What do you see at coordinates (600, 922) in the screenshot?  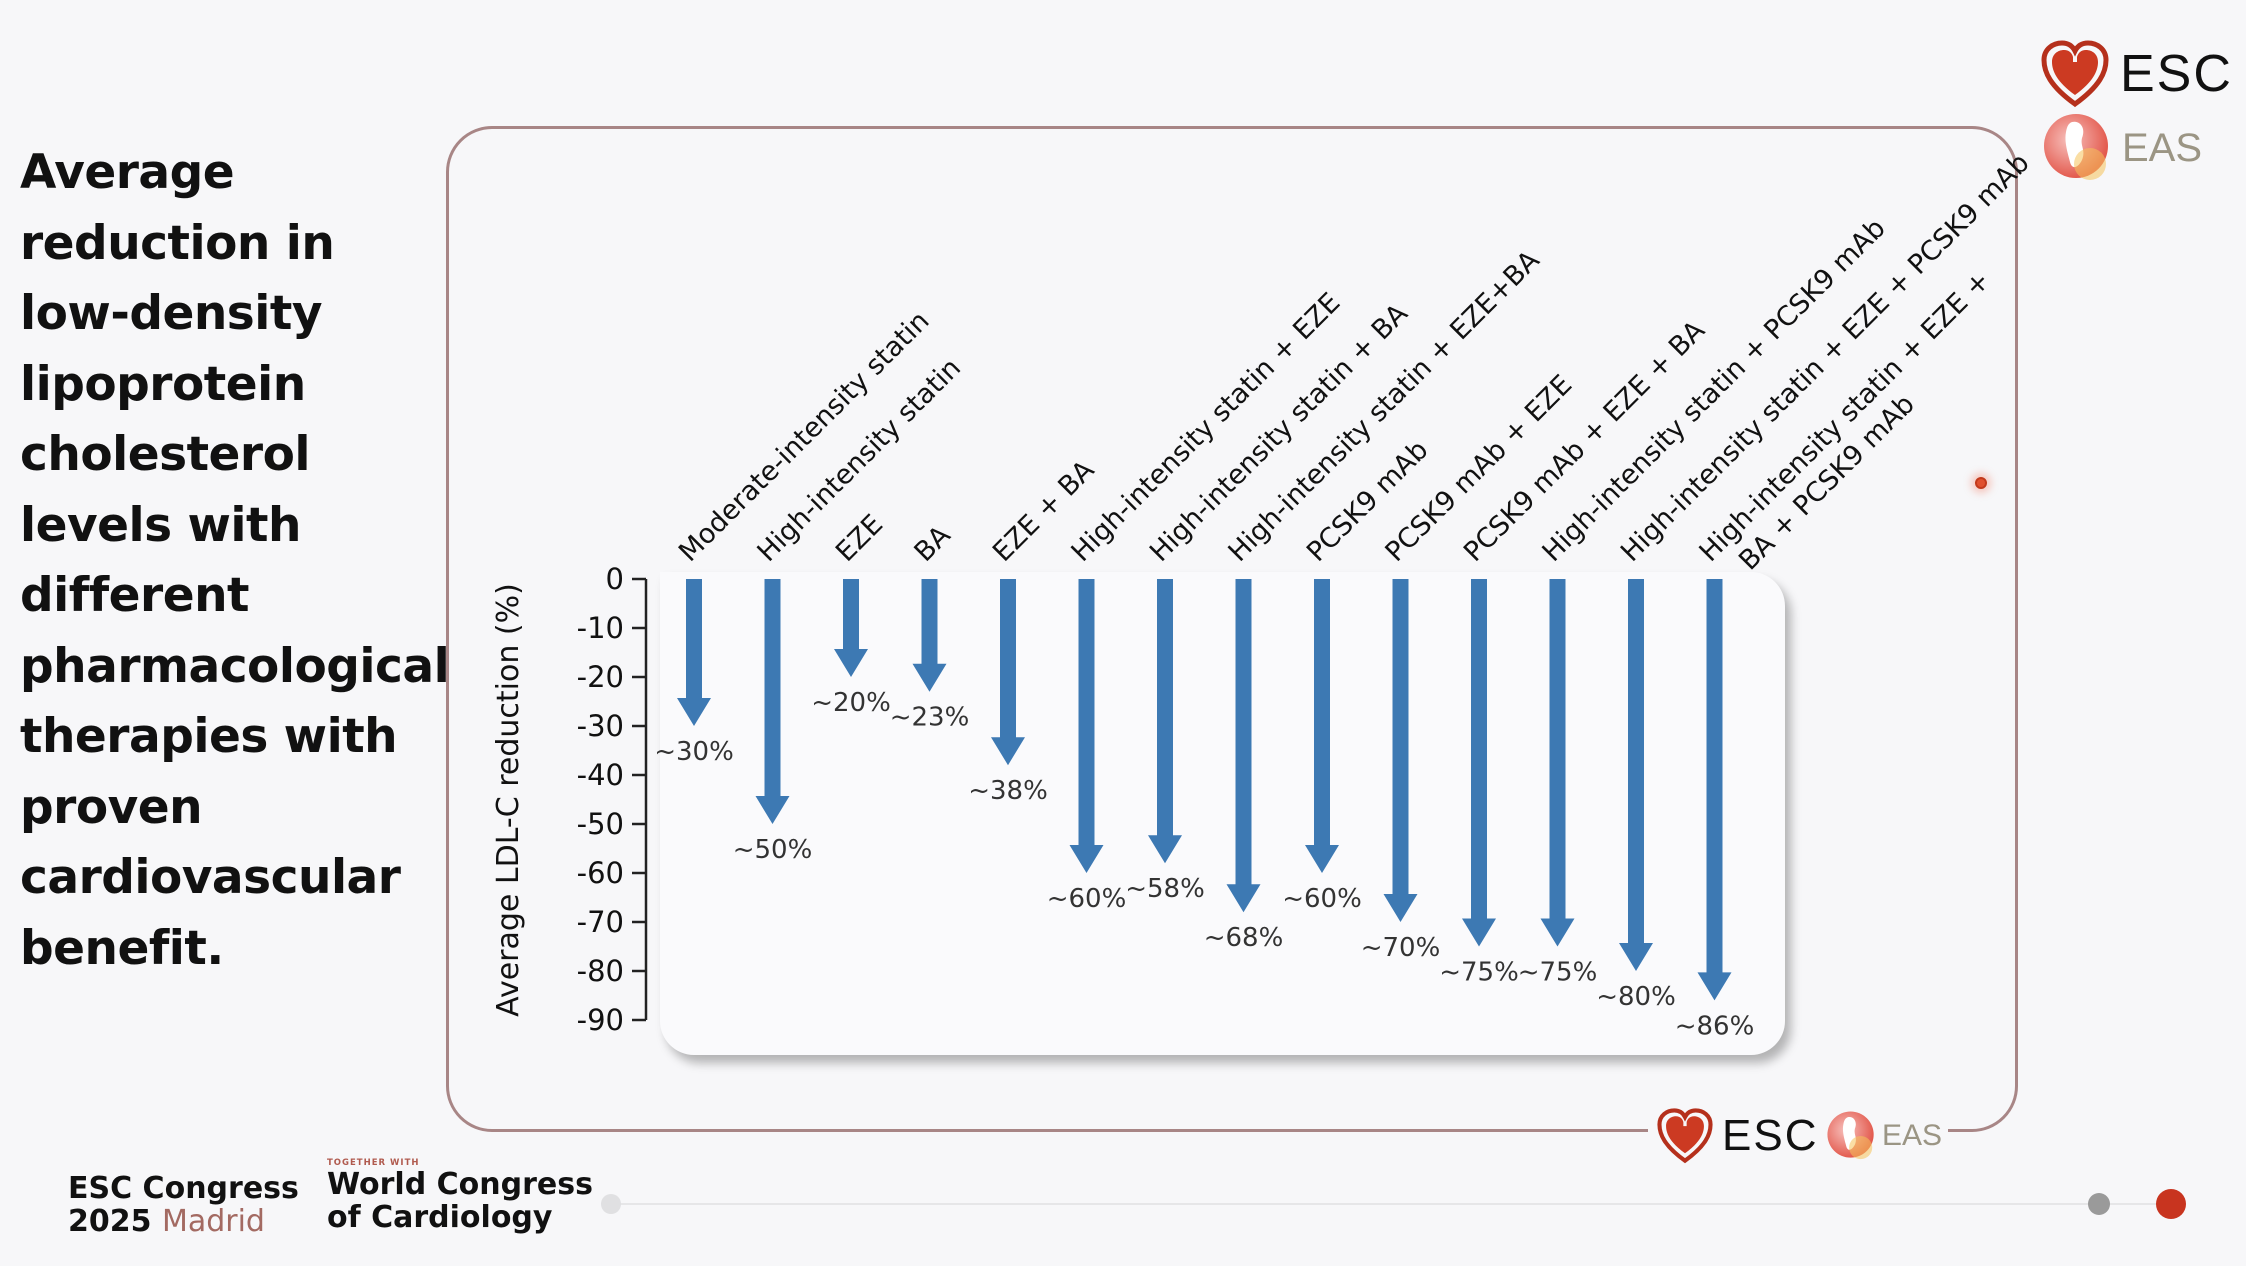 I see `y-tick-label: -70` at bounding box center [600, 922].